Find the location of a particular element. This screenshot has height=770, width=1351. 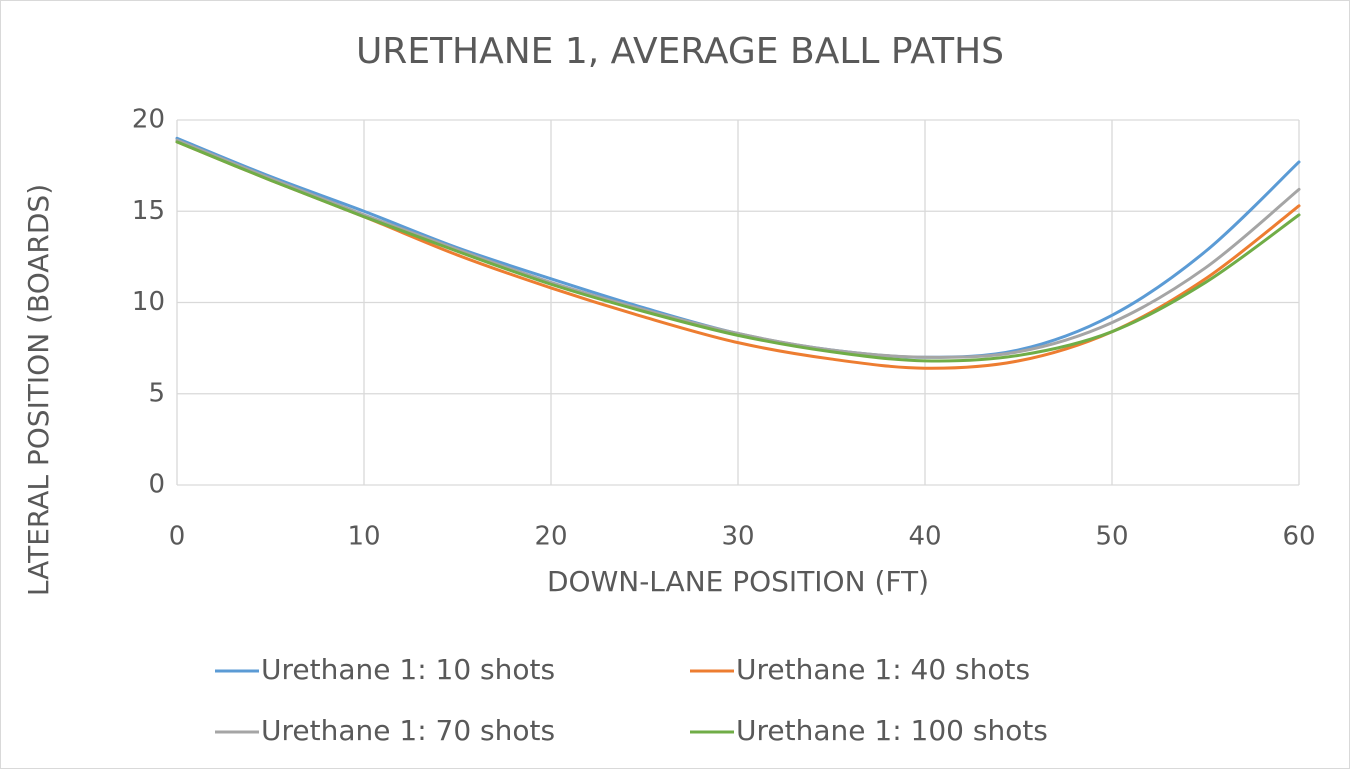

y-tick-label: 5 is located at coordinates (156, 393).